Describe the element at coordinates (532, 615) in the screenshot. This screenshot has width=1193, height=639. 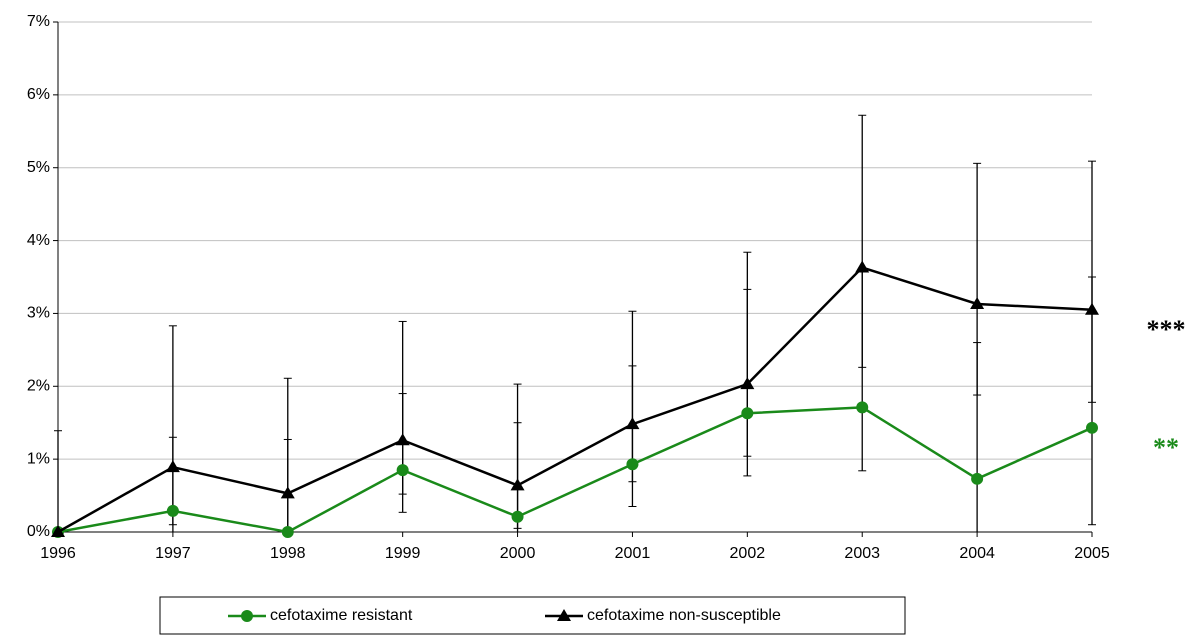
I see `legend-box` at that location.